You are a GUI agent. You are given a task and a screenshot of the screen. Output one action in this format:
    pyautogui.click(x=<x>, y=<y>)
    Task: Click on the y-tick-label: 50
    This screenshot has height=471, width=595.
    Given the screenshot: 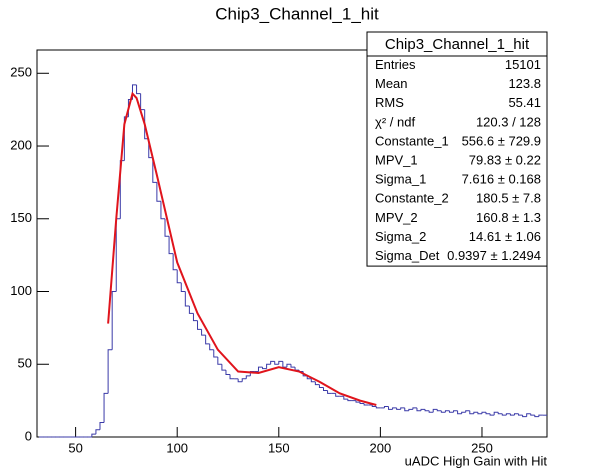 What is the action you would take?
    pyautogui.click(x=25, y=363)
    